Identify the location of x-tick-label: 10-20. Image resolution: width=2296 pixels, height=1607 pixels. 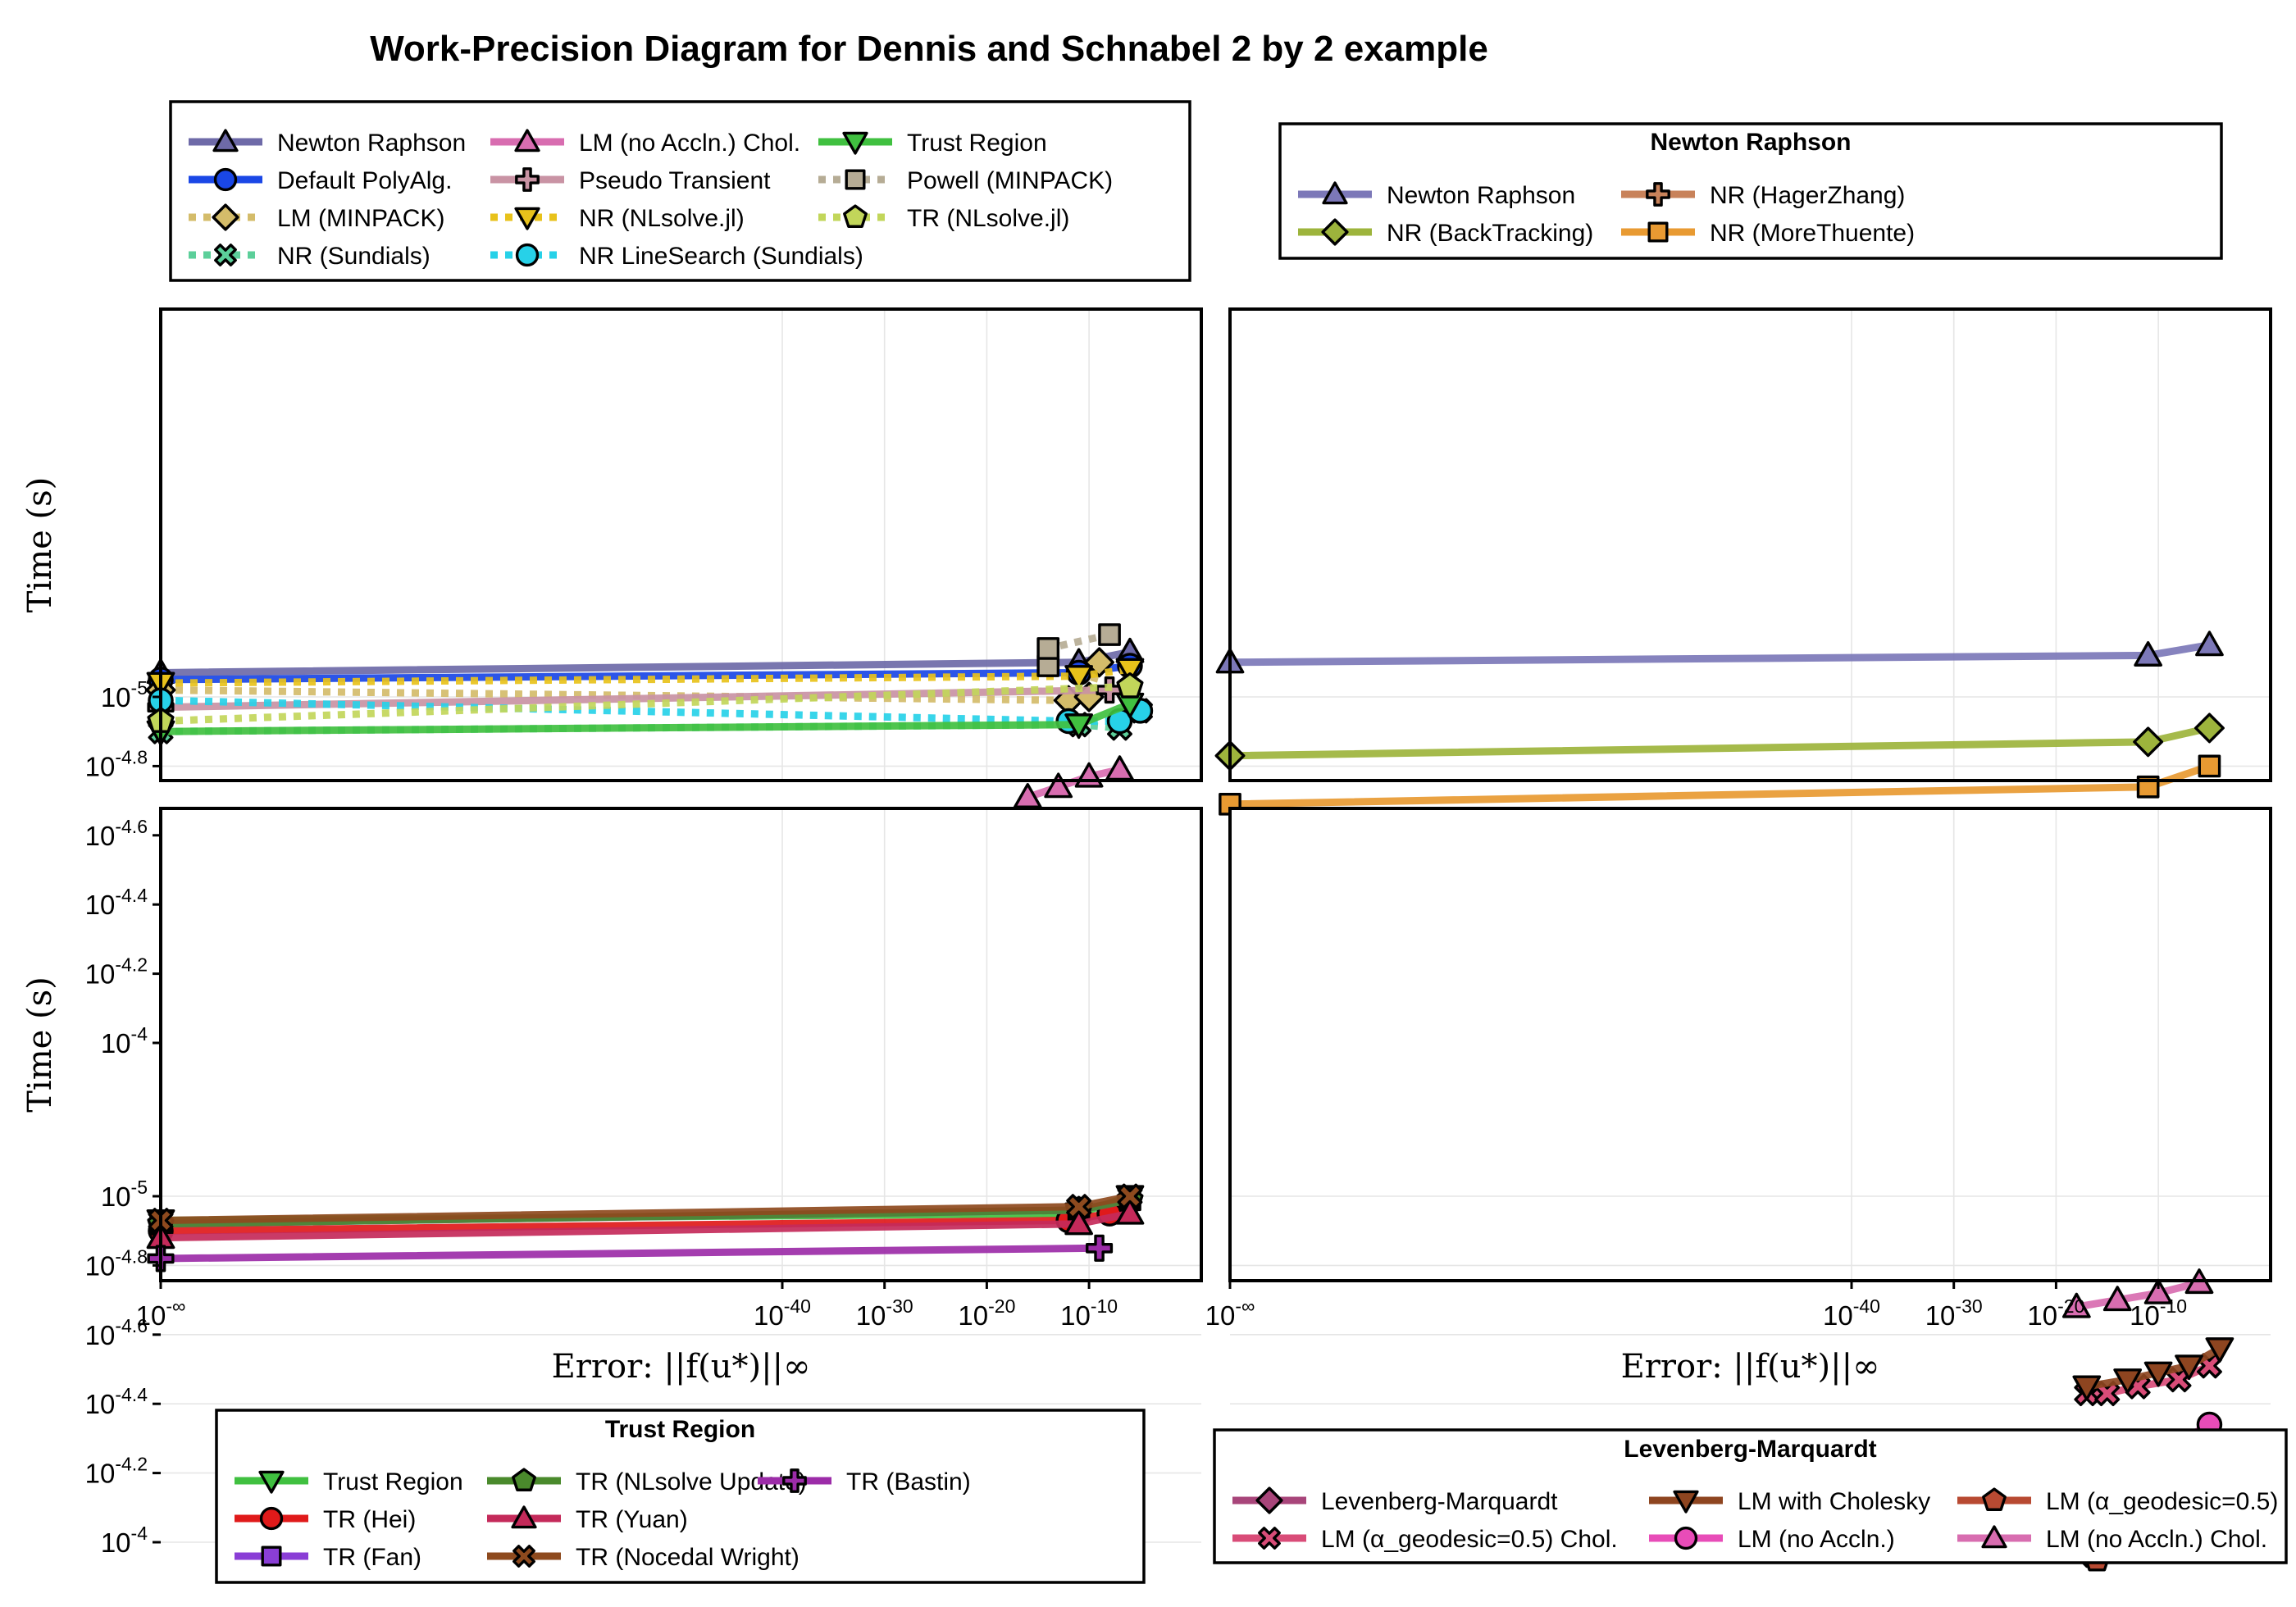
(986, 1313).